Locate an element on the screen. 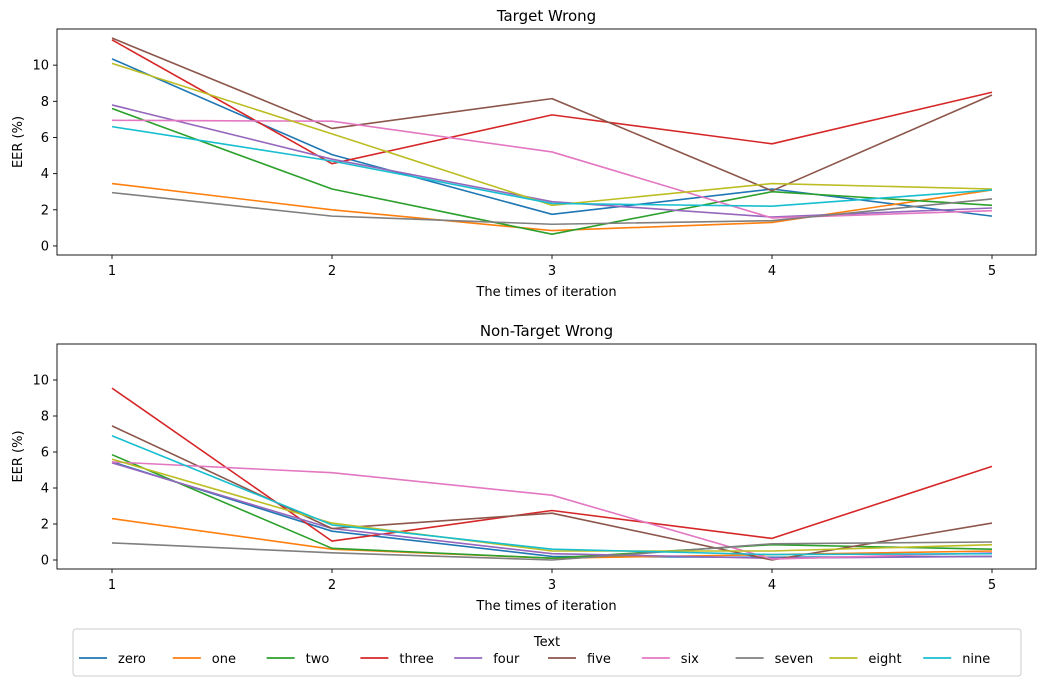  legend-label-one: one is located at coordinates (224, 659).